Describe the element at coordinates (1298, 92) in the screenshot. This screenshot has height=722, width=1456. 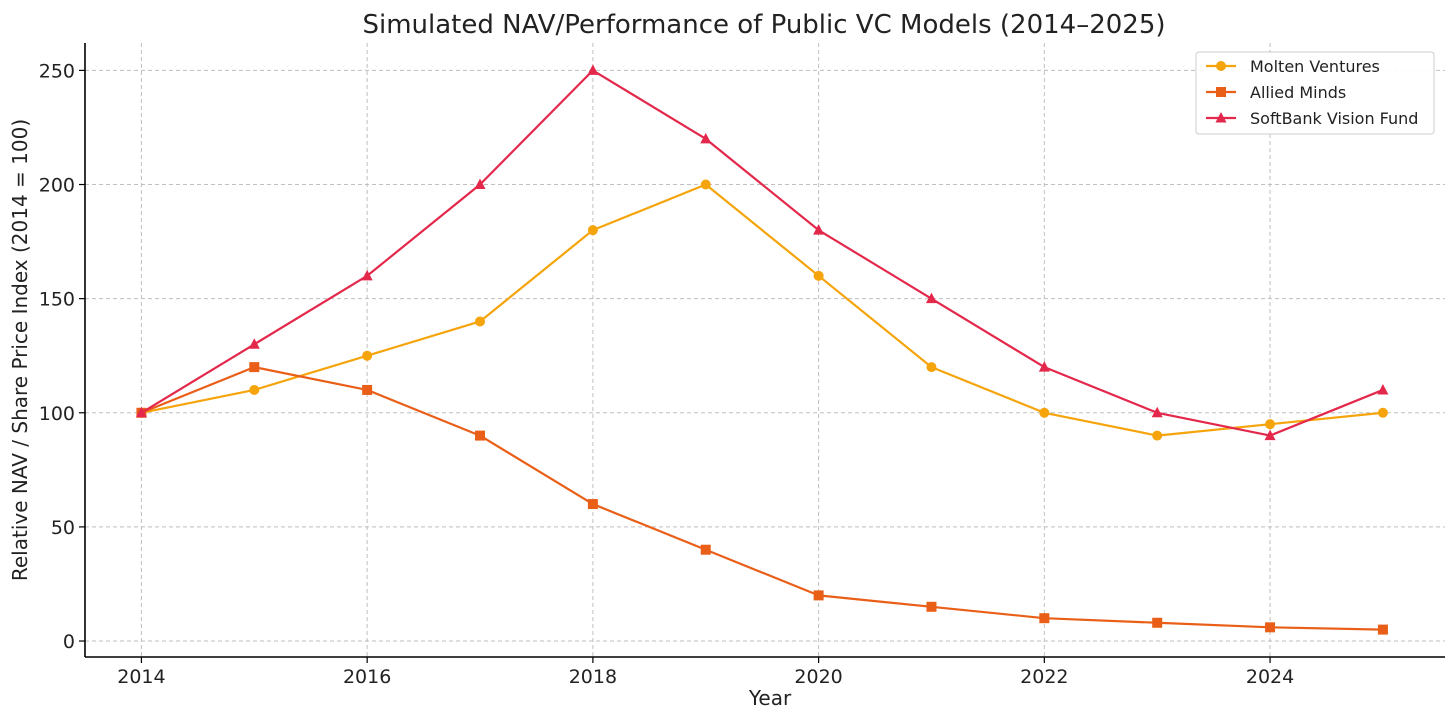
I see `legend-label: Allied Minds` at that location.